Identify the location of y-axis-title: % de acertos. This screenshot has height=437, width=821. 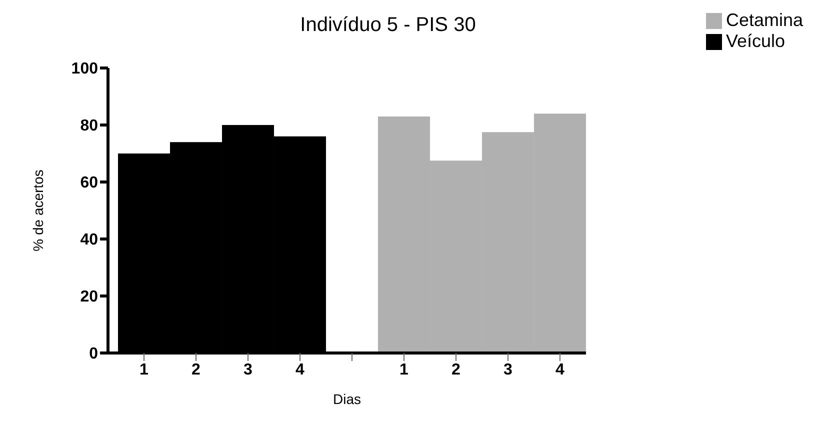
(38, 211).